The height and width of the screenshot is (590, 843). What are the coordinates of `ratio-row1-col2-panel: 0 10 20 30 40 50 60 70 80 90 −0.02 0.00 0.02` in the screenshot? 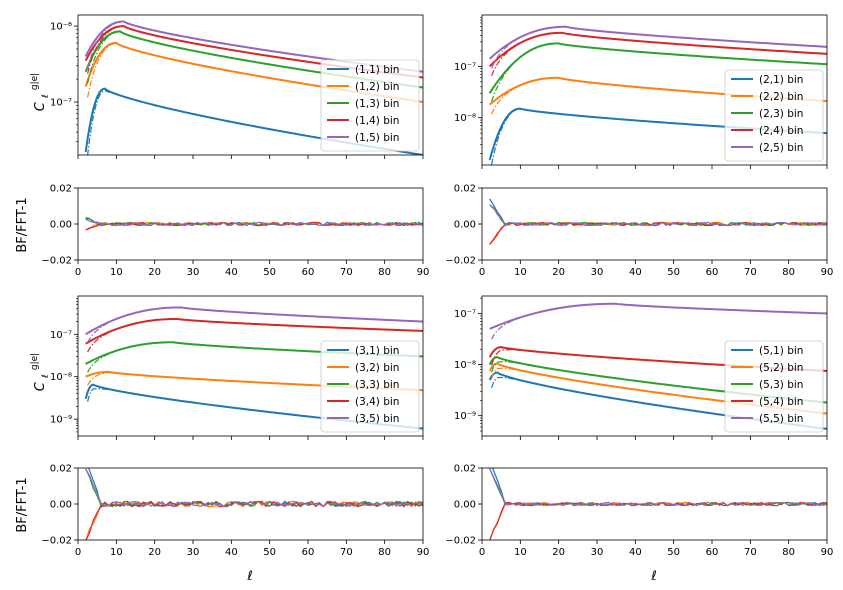 It's located at (639, 231).